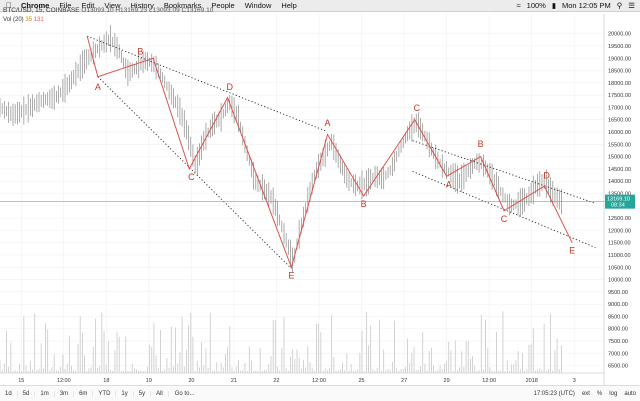 This screenshot has height=401, width=640. Describe the element at coordinates (618, 354) in the screenshot. I see `y-tick-label: 7000.00` at that location.